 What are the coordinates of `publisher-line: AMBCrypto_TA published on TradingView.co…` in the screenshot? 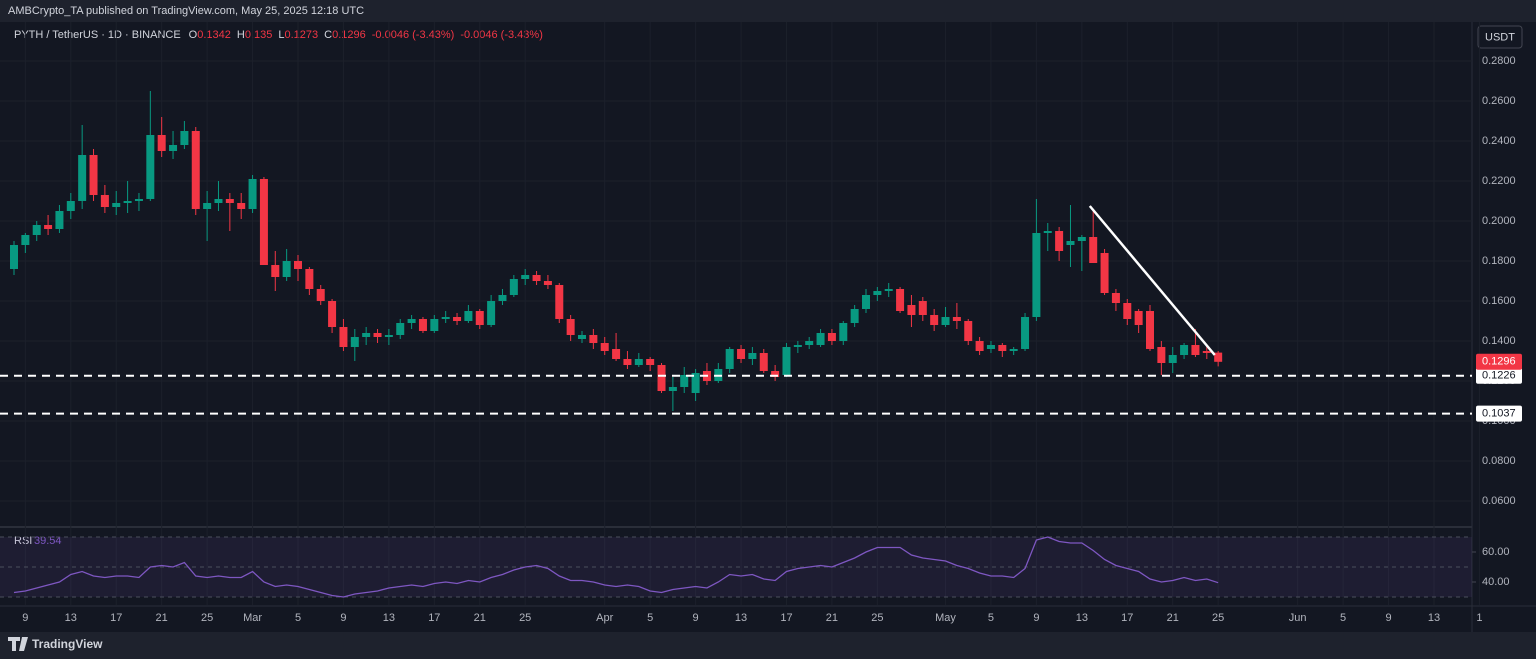 It's located at (186, 11).